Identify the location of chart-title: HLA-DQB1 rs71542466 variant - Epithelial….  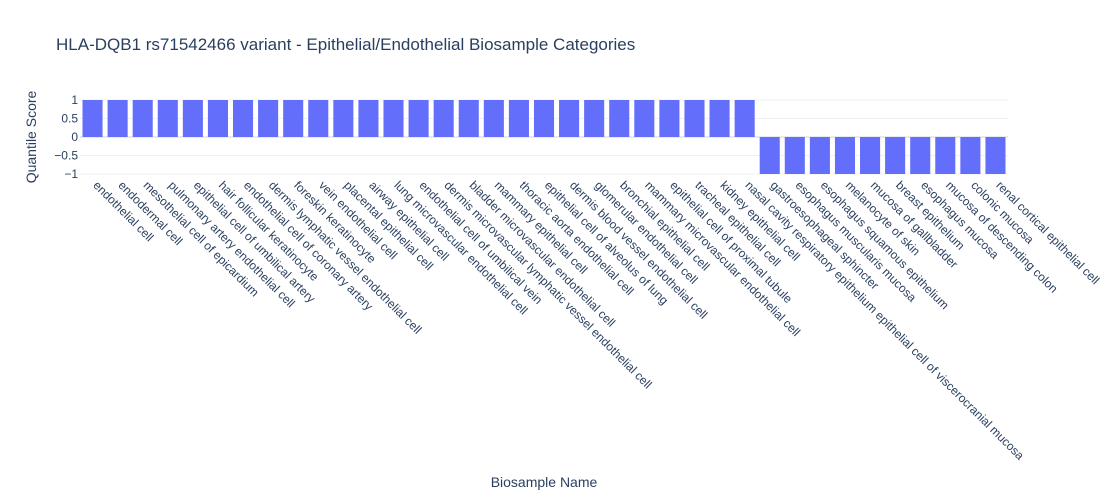
(345, 44).